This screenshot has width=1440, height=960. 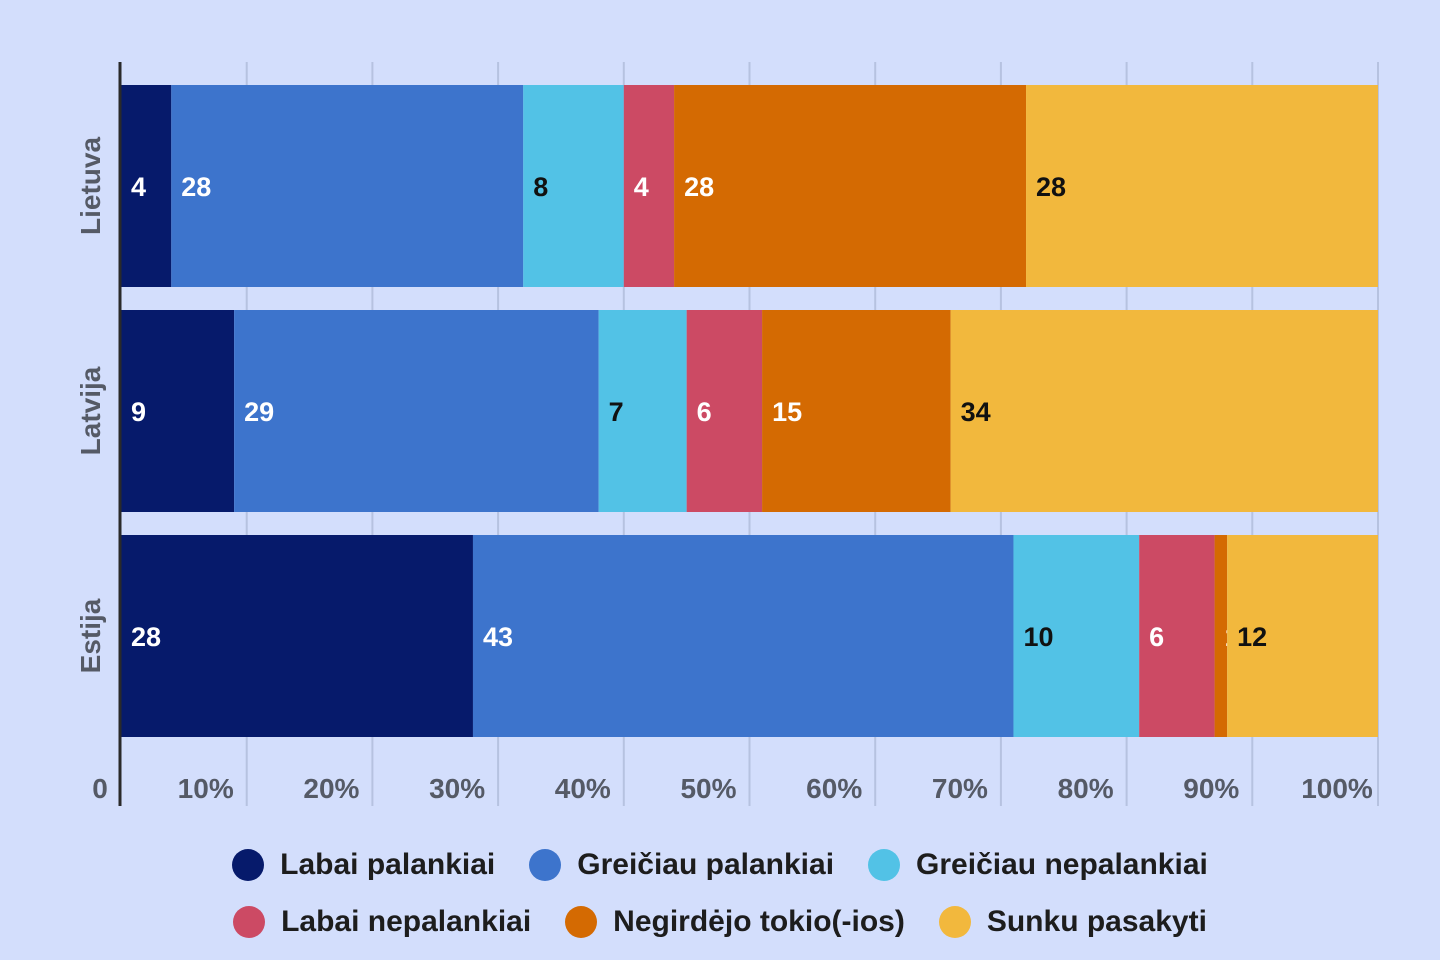 I want to click on y-category-label: Lietuva, so click(x=90, y=186).